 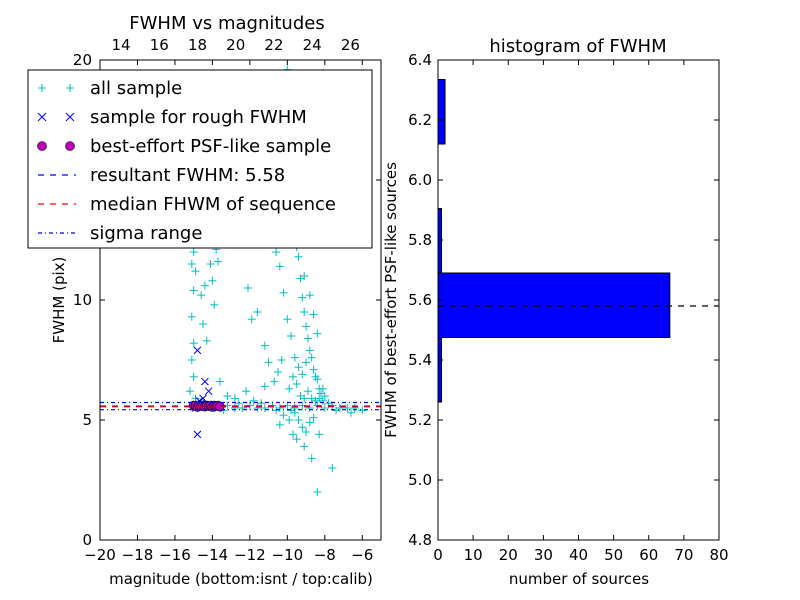 What do you see at coordinates (187, 175) in the screenshot?
I see `legend-label: resultant FWHM: 5.58` at bounding box center [187, 175].